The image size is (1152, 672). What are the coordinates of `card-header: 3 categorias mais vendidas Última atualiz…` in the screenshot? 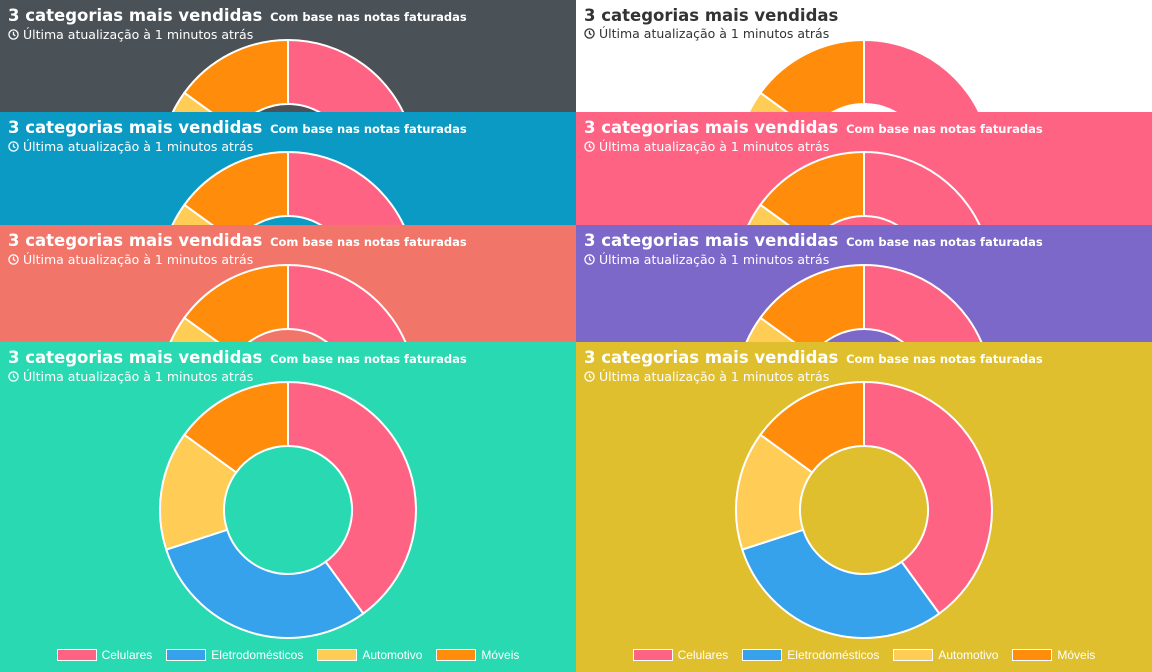 It's located at (864, 23).